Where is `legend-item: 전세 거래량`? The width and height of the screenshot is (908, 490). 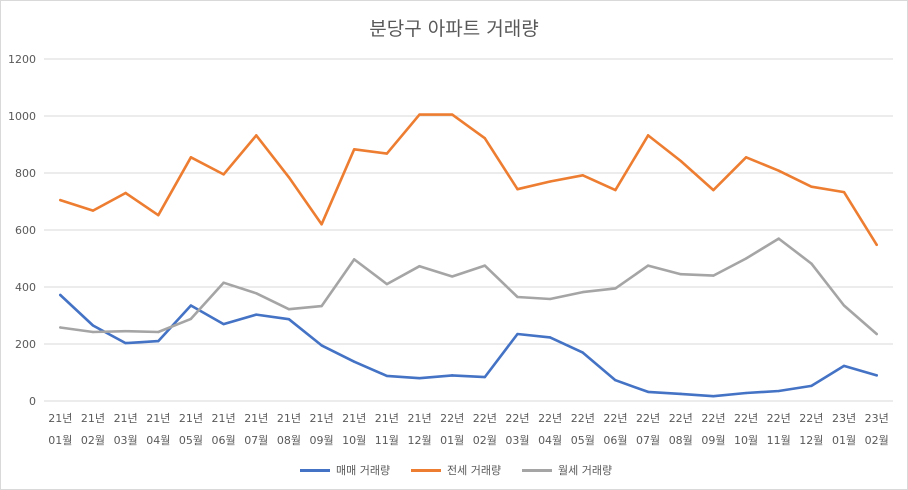 legend-item: 전세 거래량 is located at coordinates (456, 470).